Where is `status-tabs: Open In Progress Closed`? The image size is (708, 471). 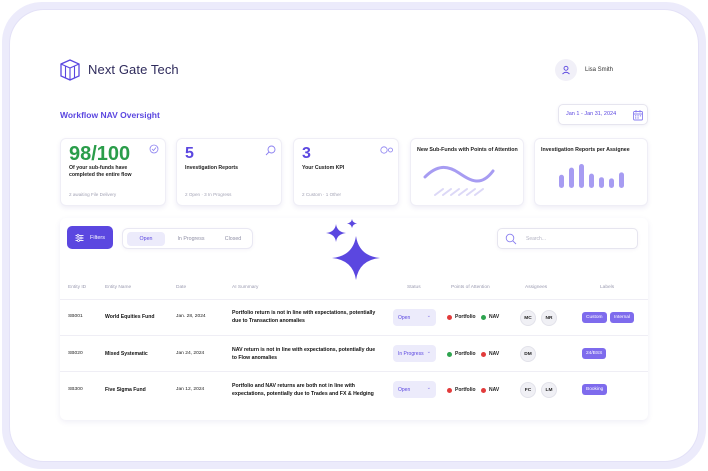 status-tabs: Open In Progress Closed is located at coordinates (187, 238).